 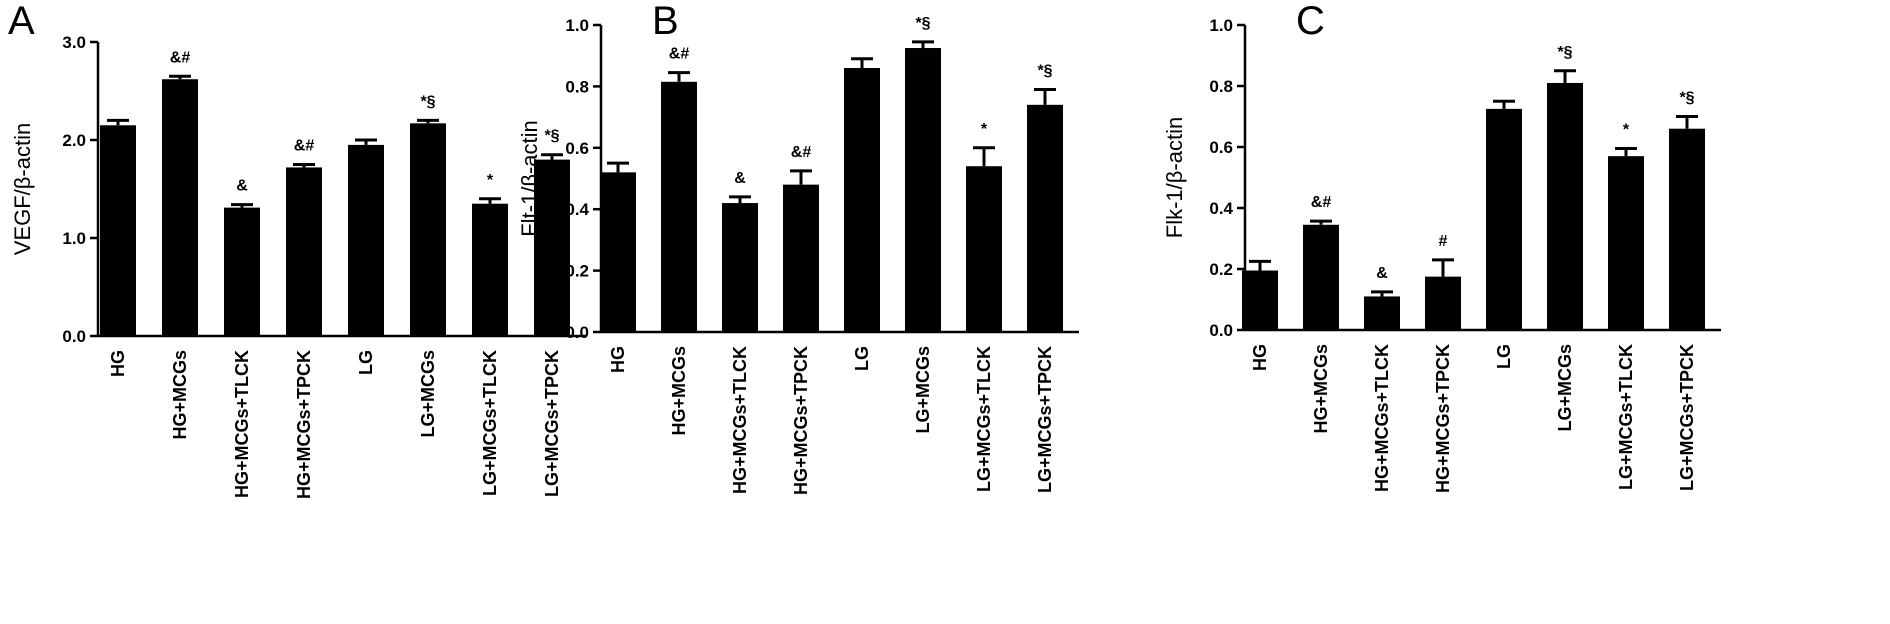 What do you see at coordinates (1310, 21) in the screenshot?
I see `panel-letter: C` at bounding box center [1310, 21].